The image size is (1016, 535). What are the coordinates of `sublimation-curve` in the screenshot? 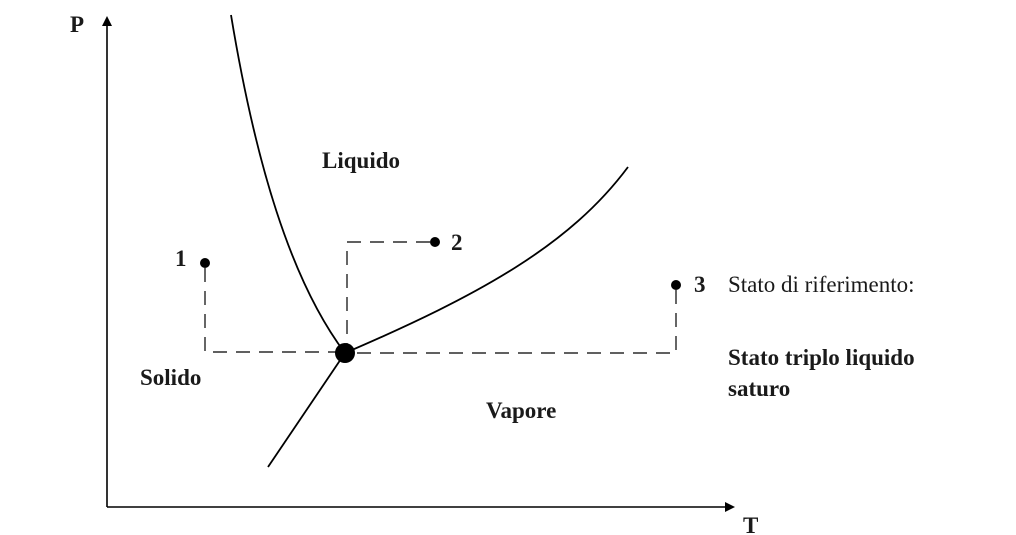 It's located at (306, 410).